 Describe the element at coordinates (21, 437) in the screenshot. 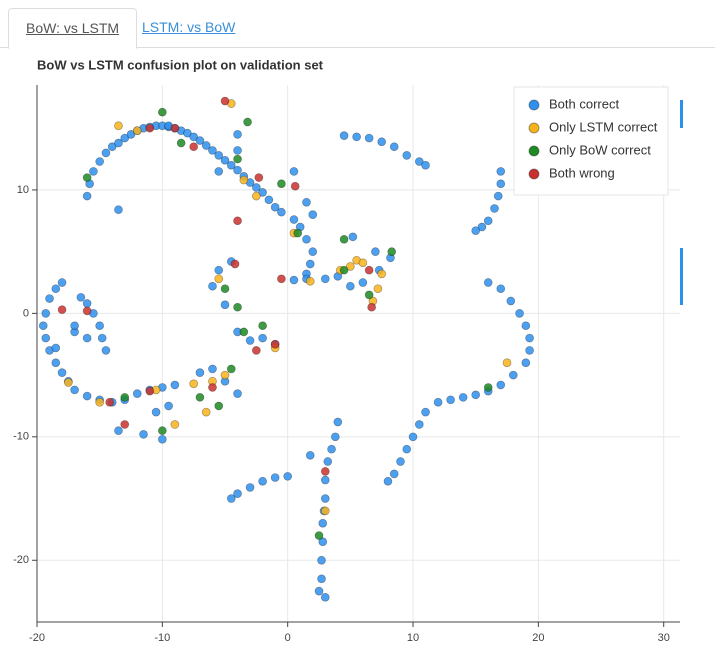

I see `y-tick-label: -10` at that location.